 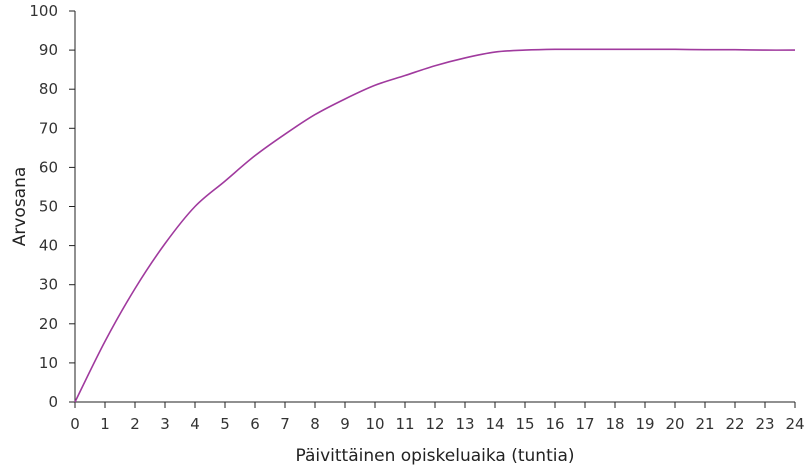 I want to click on x-tick-label: 5, so click(x=225, y=424).